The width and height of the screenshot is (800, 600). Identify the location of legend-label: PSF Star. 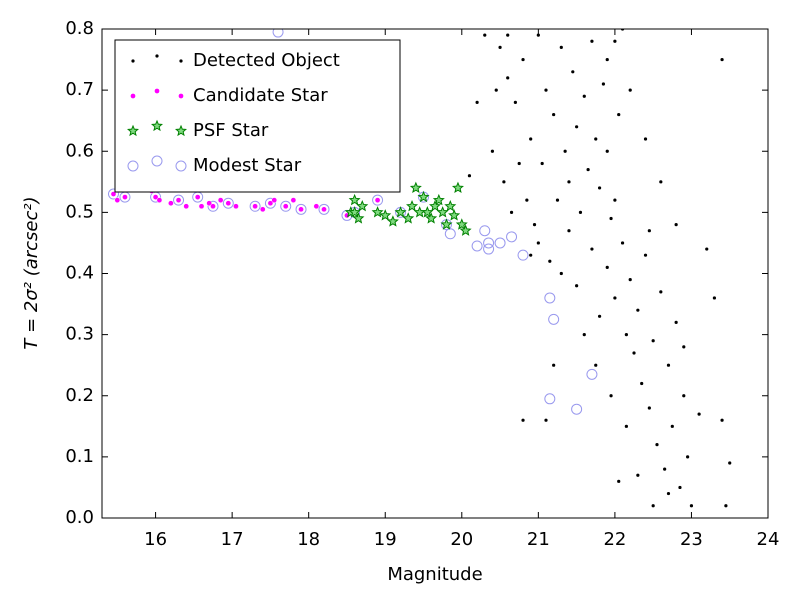
(231, 130).